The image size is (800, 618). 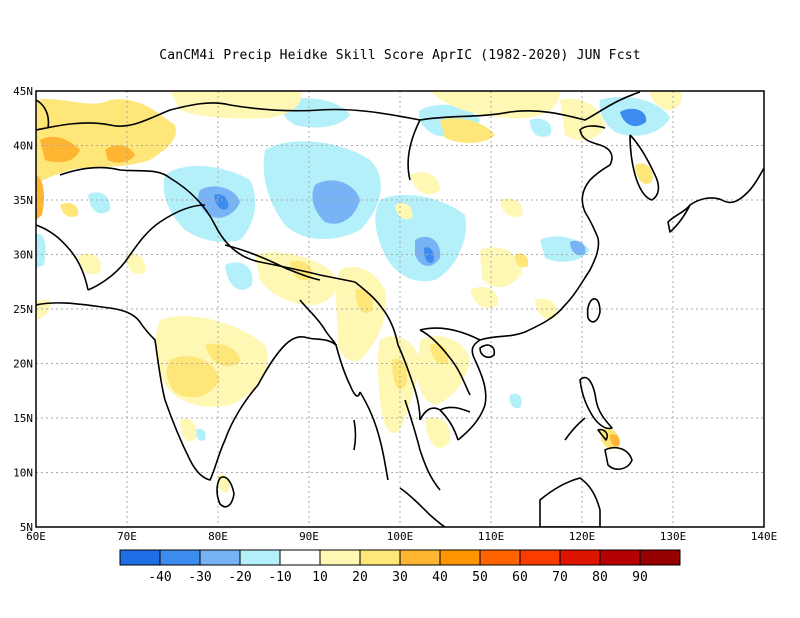 I want to click on shade-tibet-west-core2, so click(x=221, y=202).